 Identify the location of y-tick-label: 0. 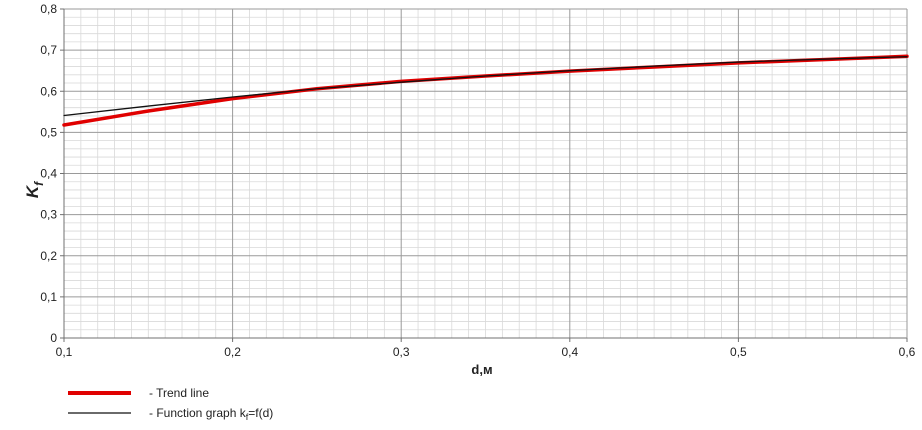
(53, 338).